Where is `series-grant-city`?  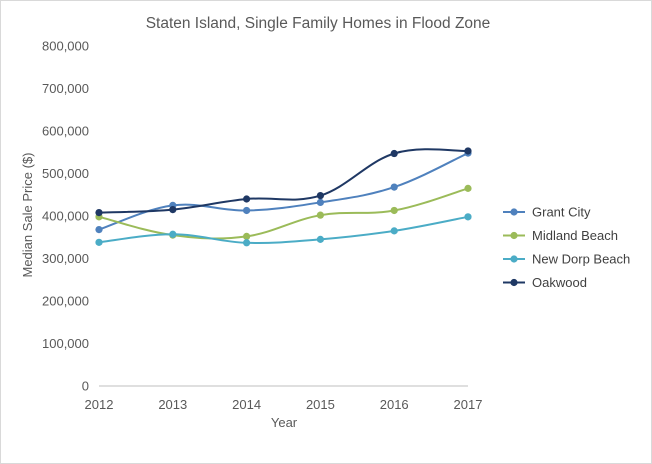
series-grant-city is located at coordinates (283, 191).